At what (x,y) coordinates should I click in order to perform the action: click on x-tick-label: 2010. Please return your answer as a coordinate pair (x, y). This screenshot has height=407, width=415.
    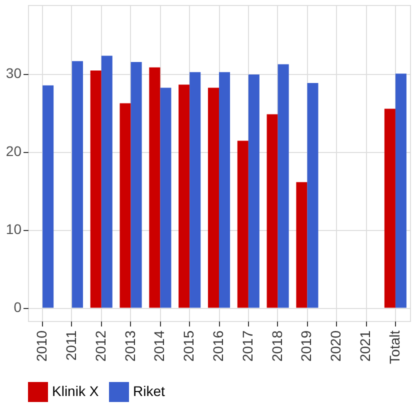
    Looking at the image, I should click on (42, 346).